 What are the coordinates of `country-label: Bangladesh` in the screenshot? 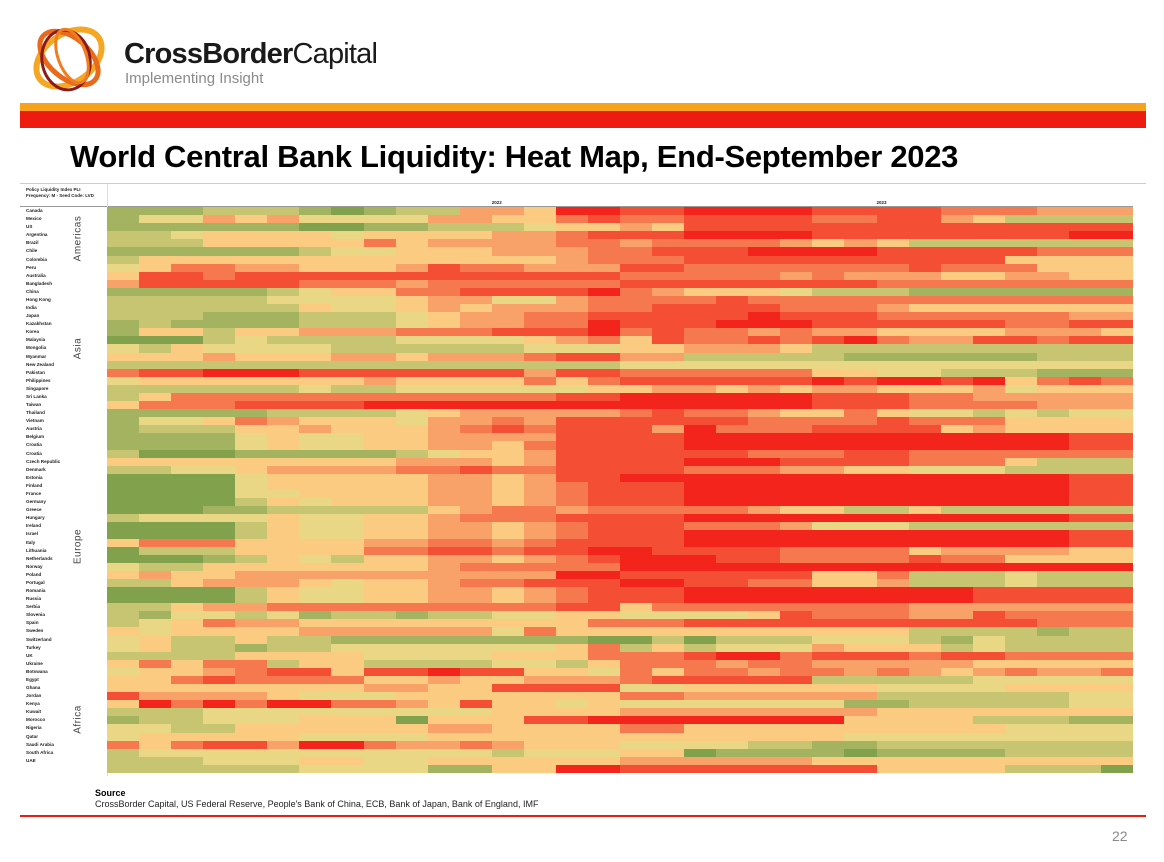 It's located at (39, 283).